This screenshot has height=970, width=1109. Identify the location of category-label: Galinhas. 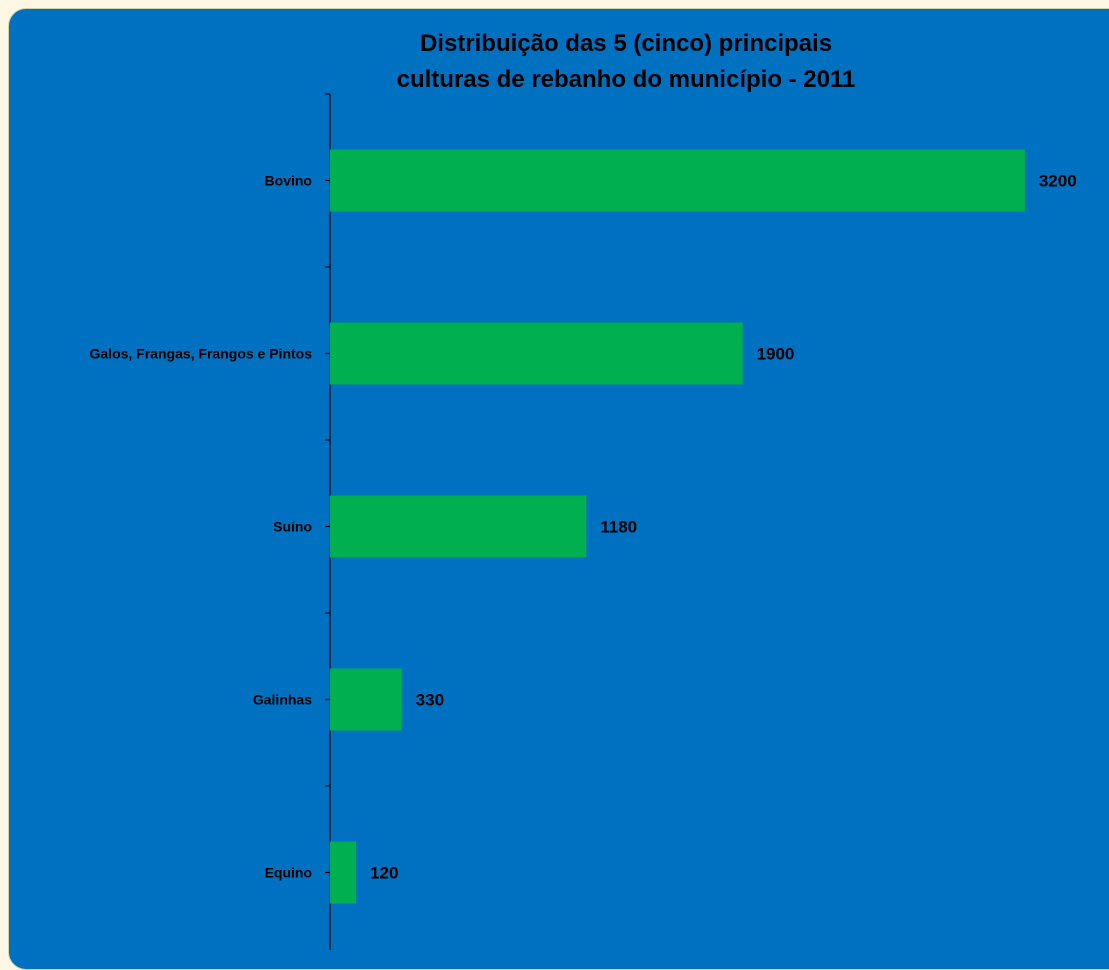
(282, 700).